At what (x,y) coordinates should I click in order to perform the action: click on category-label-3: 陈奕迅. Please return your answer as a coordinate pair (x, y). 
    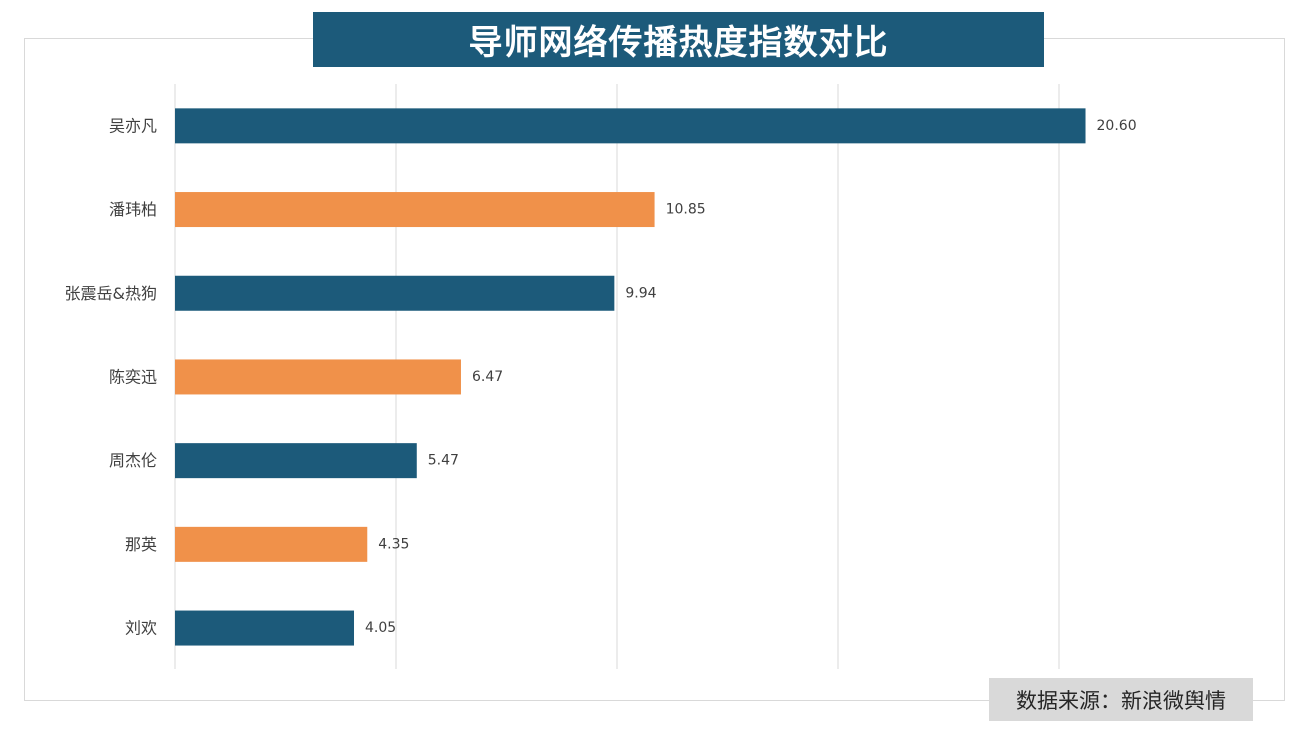
    Looking at the image, I should click on (133, 376).